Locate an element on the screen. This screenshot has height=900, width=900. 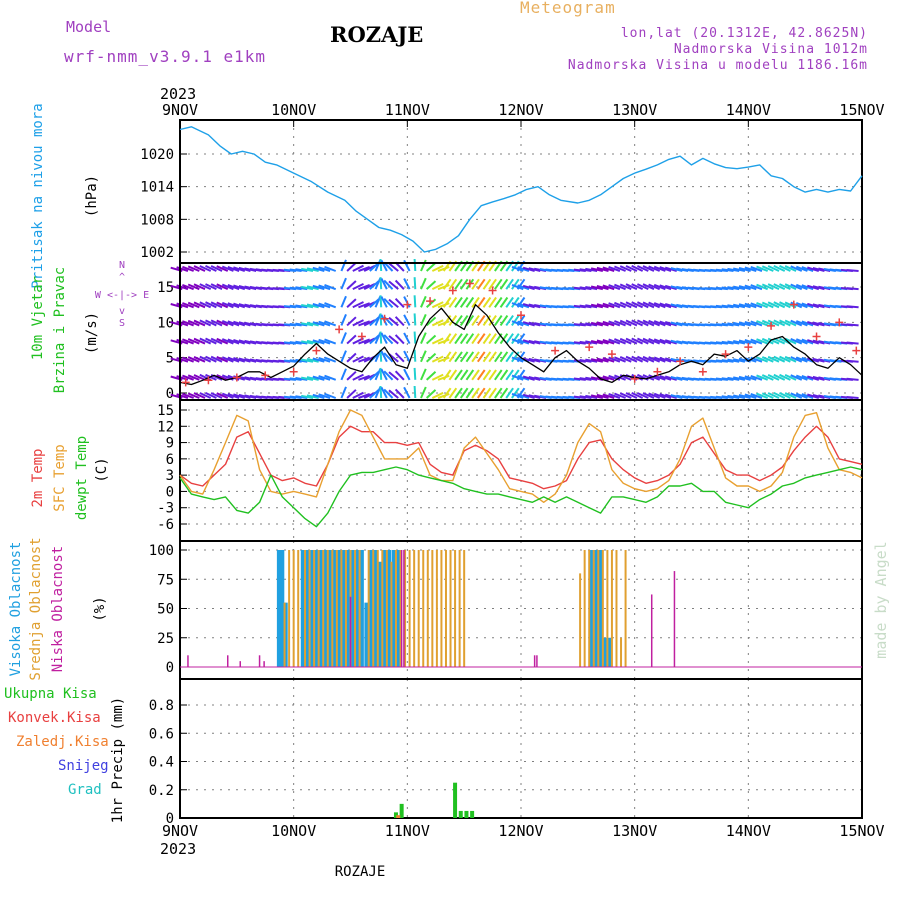
precip-legend-item: Grad is located at coordinates (85, 790).